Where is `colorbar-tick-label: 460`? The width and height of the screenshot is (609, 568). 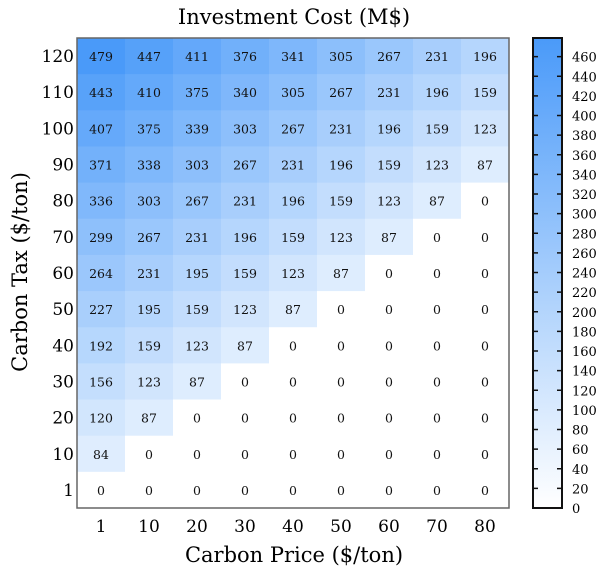 colorbar-tick-label: 460 is located at coordinates (584, 58).